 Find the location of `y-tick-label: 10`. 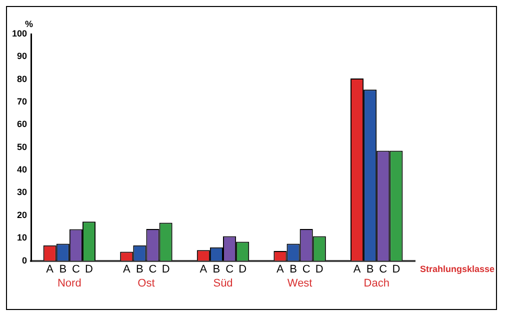

y-tick-label: 10 is located at coordinates (22, 237).